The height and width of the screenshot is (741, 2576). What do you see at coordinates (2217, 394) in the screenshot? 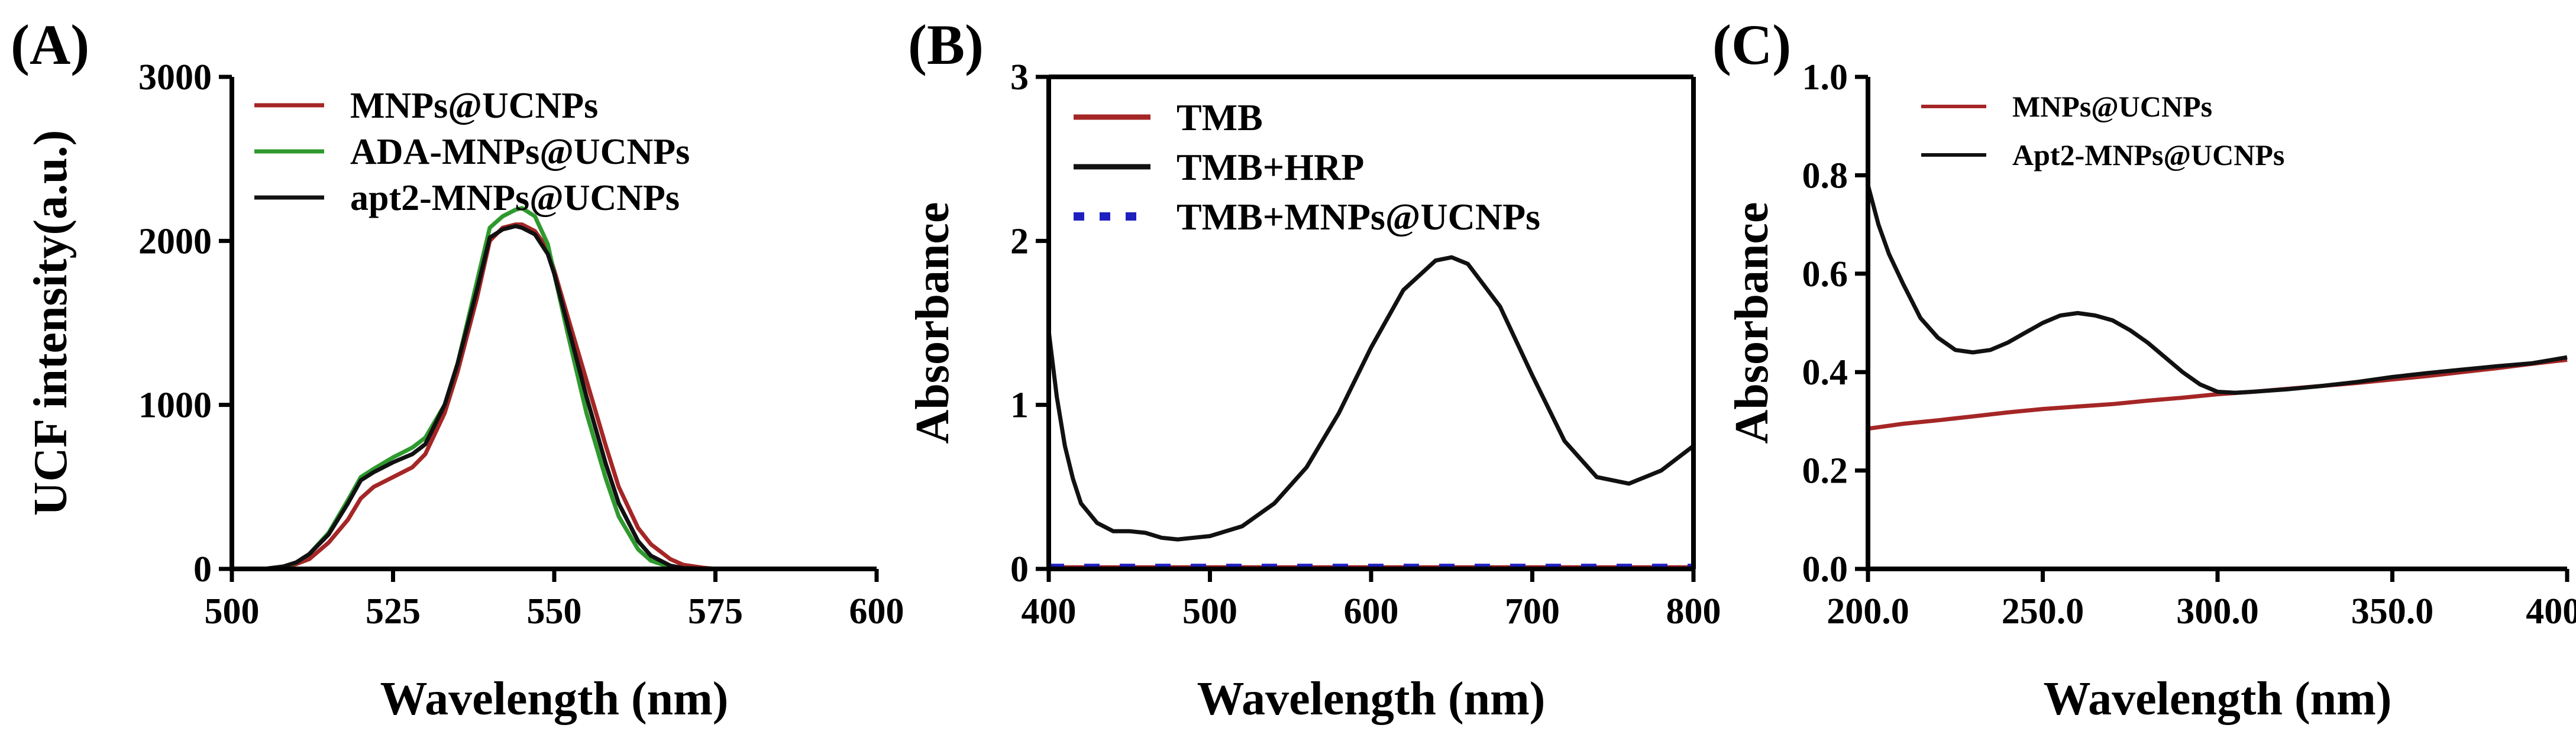
I see `series-line-mnps-ucnps` at bounding box center [2217, 394].